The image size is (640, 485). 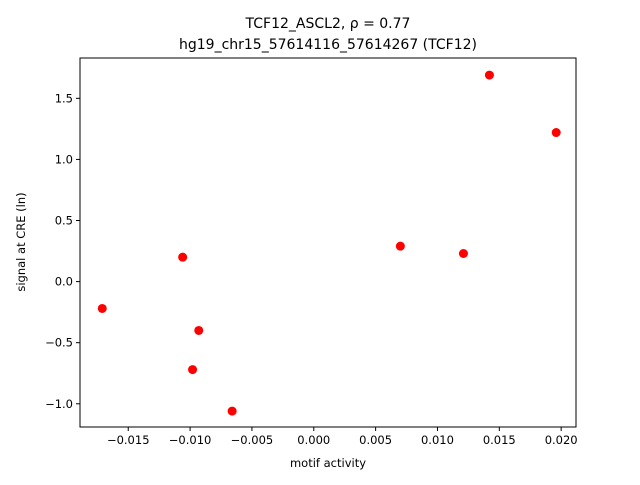 What do you see at coordinates (128, 440) in the screenshot?
I see `x-tick-label: −0.015` at bounding box center [128, 440].